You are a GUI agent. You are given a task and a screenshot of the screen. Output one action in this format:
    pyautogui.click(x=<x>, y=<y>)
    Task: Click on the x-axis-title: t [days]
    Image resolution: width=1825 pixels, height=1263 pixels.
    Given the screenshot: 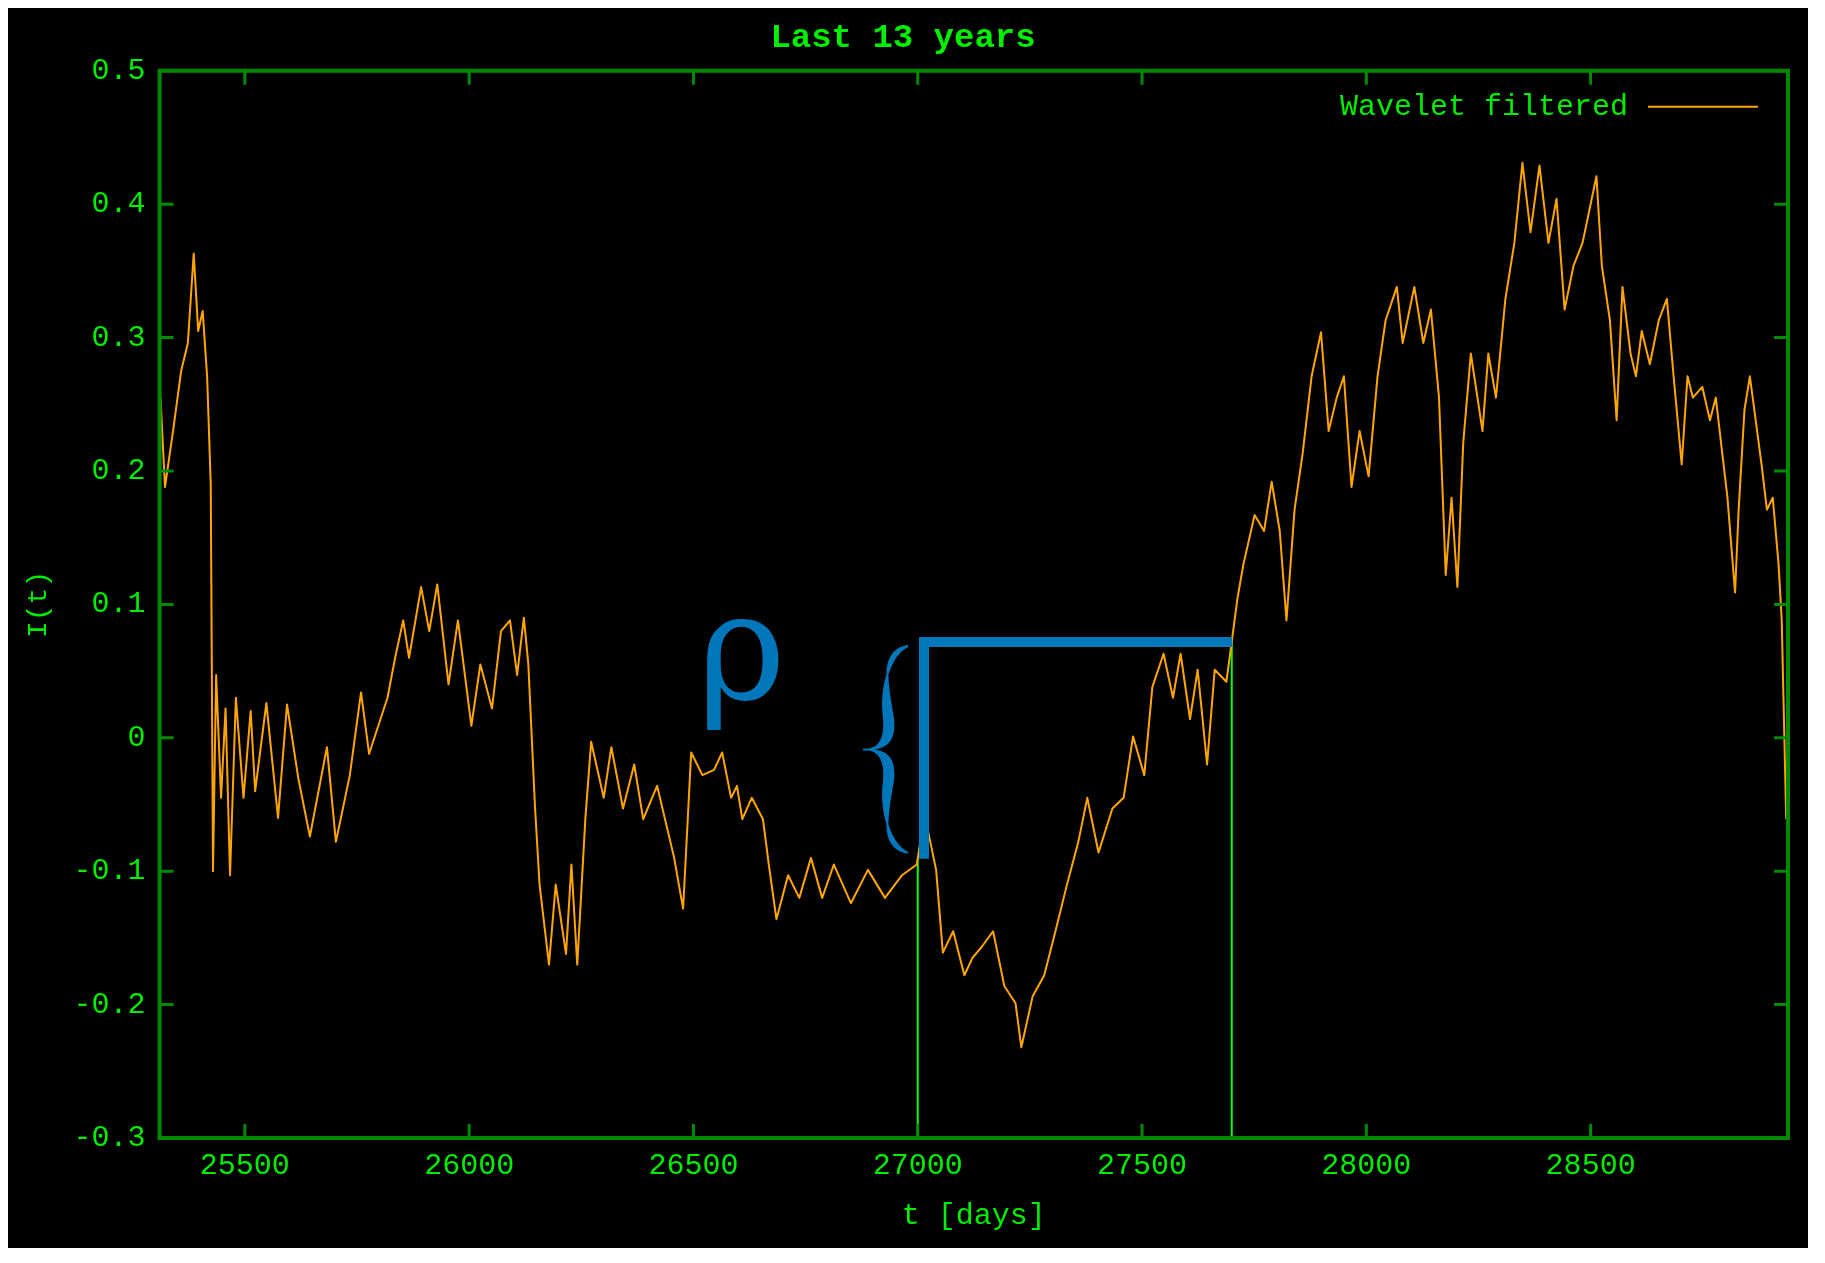 What is the action you would take?
    pyautogui.click(x=973, y=1215)
    